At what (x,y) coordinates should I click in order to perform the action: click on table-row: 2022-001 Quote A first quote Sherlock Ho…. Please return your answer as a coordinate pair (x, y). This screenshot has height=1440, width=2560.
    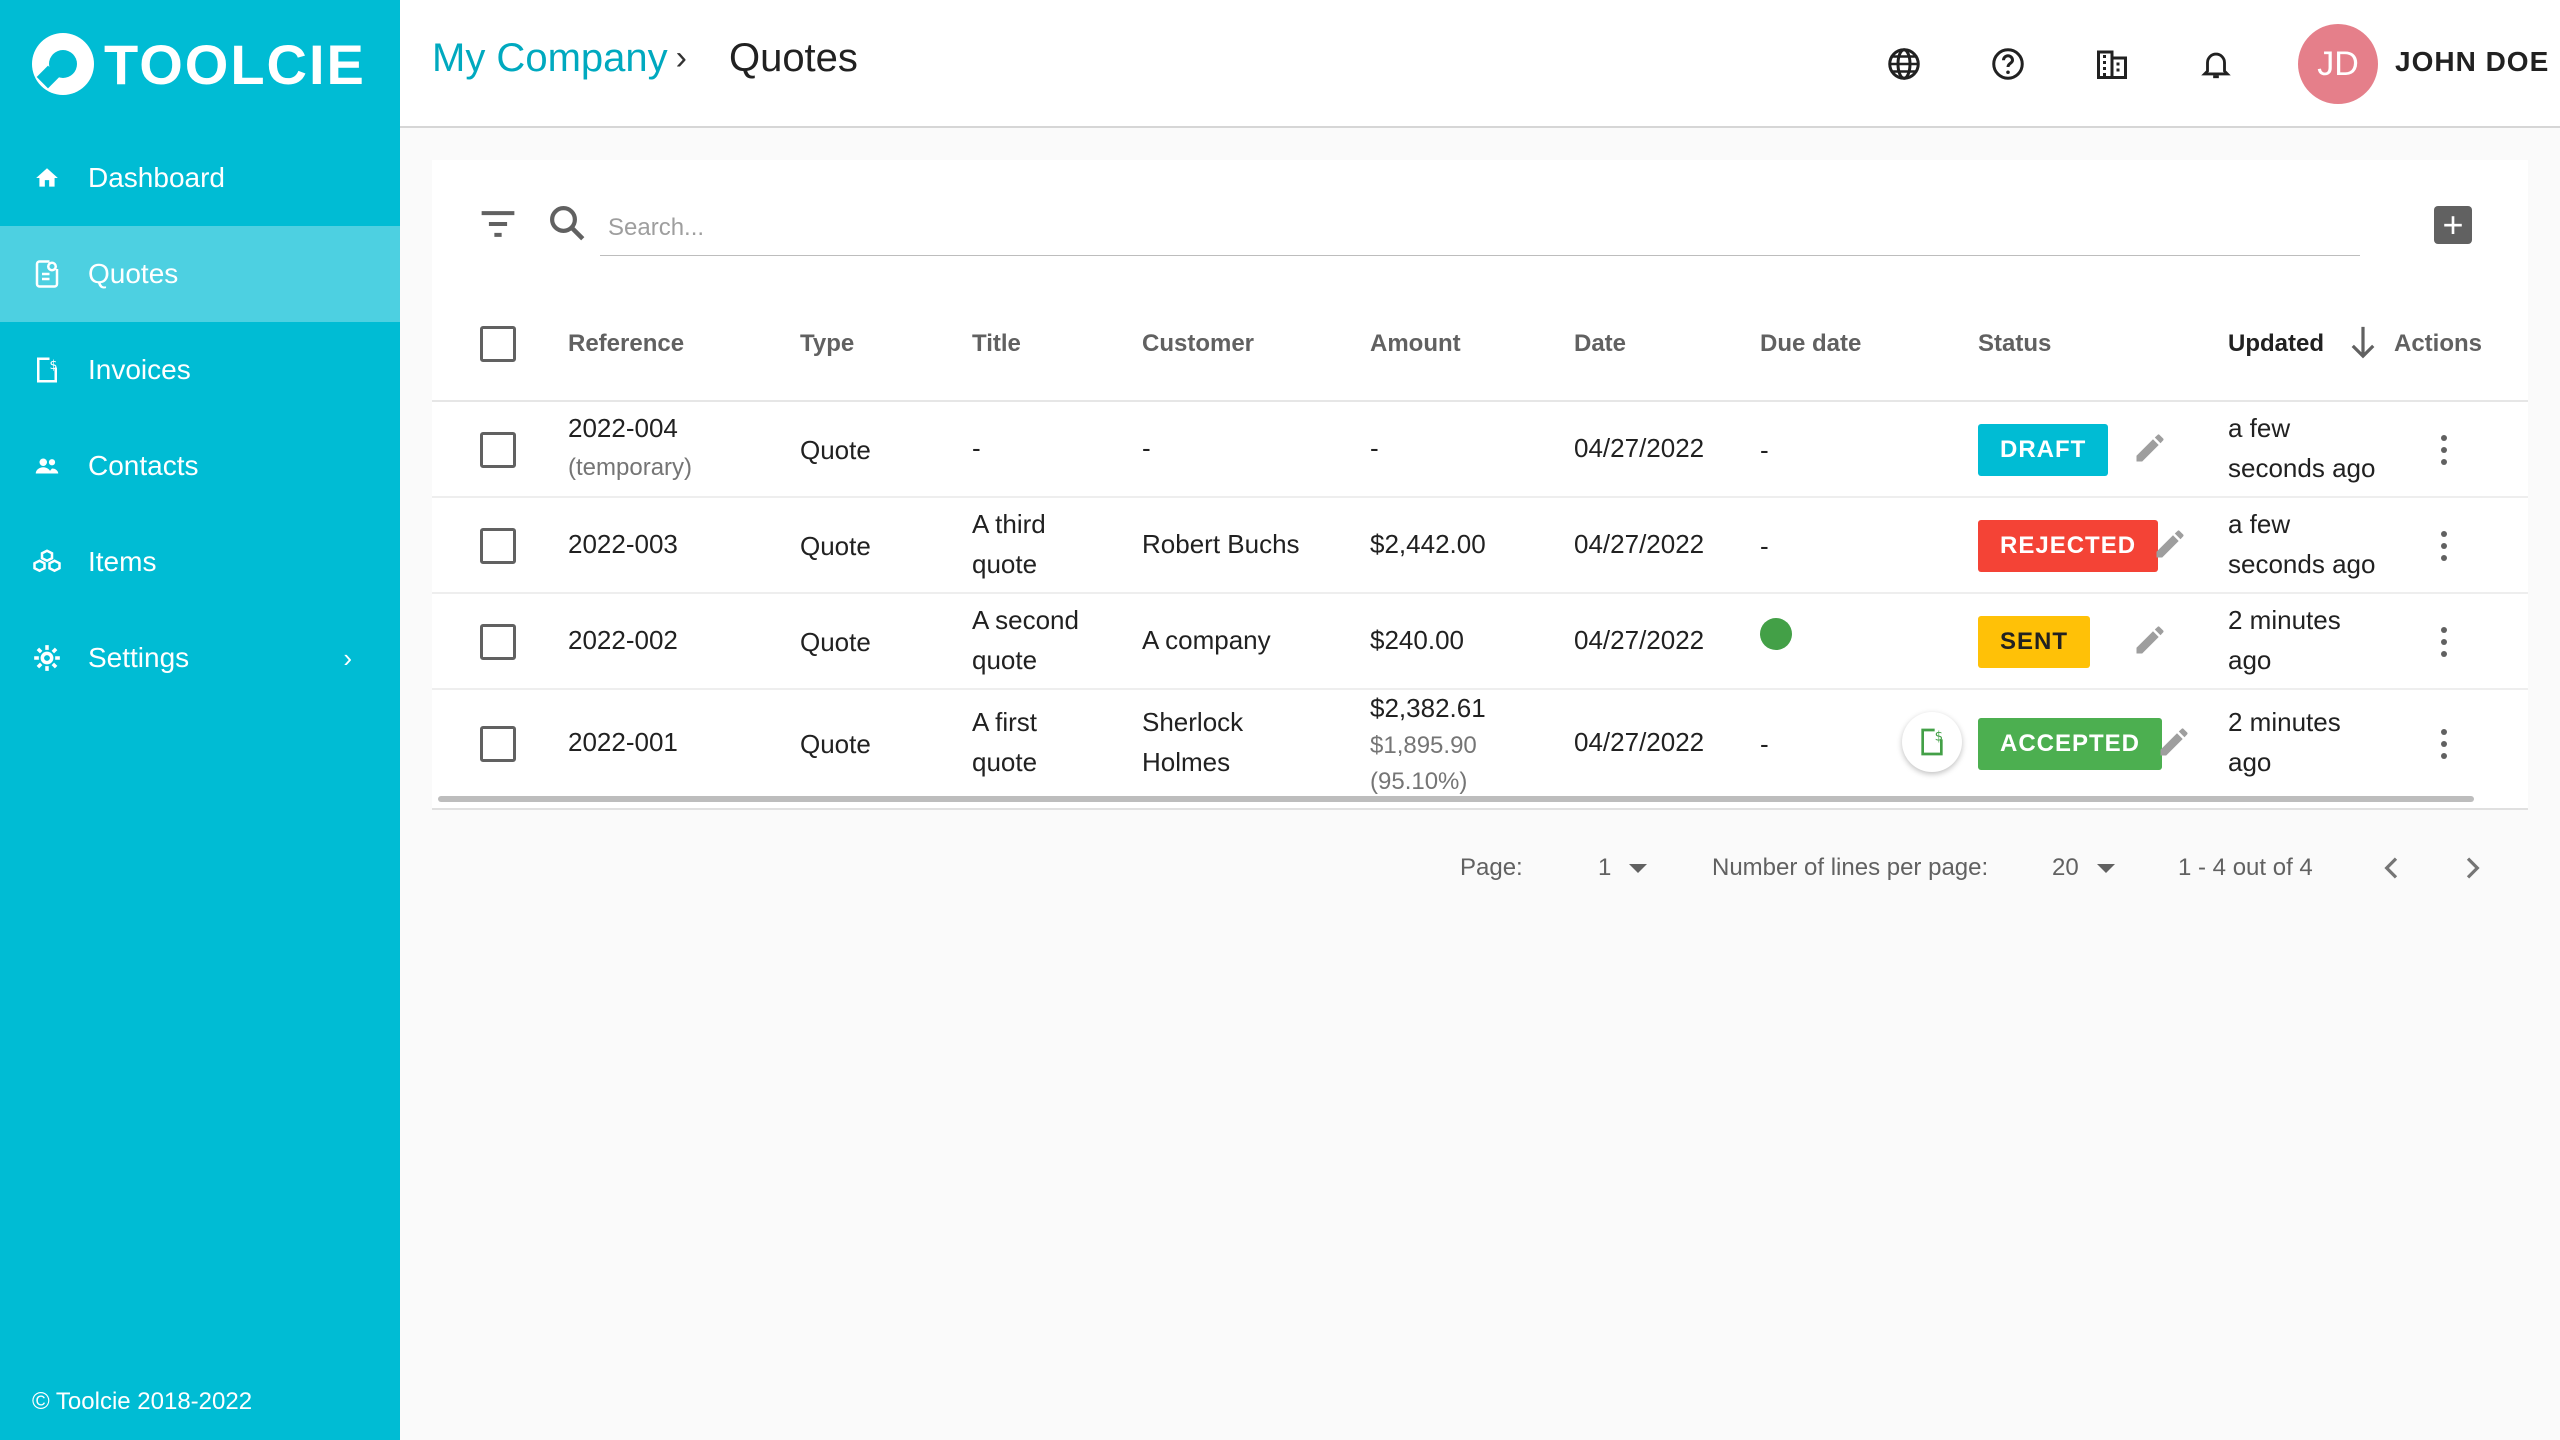
    Looking at the image, I should click on (1480, 744).